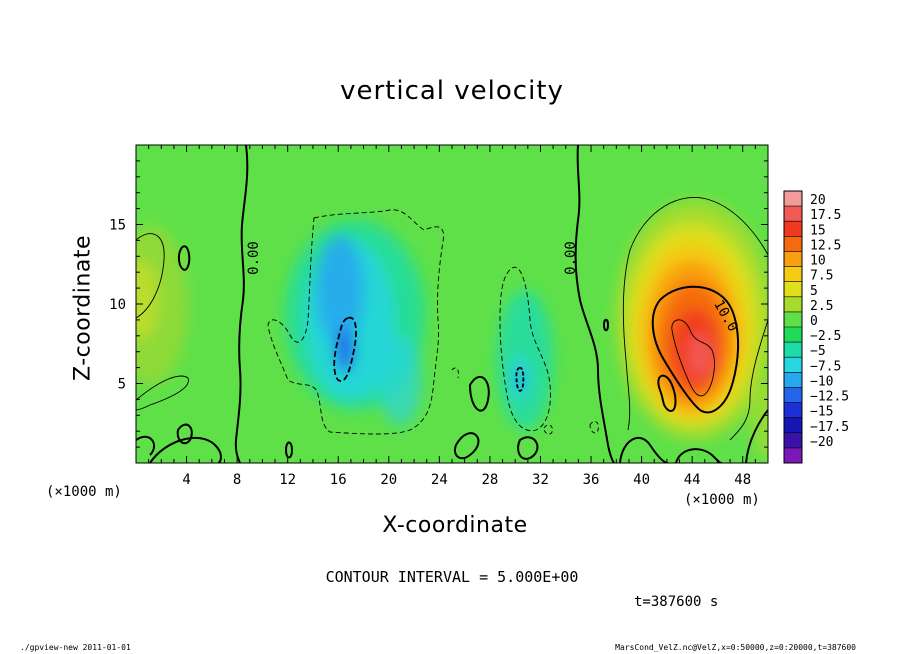  Describe the element at coordinates (117, 305) in the screenshot. I see `y-tick-label: 10` at that location.